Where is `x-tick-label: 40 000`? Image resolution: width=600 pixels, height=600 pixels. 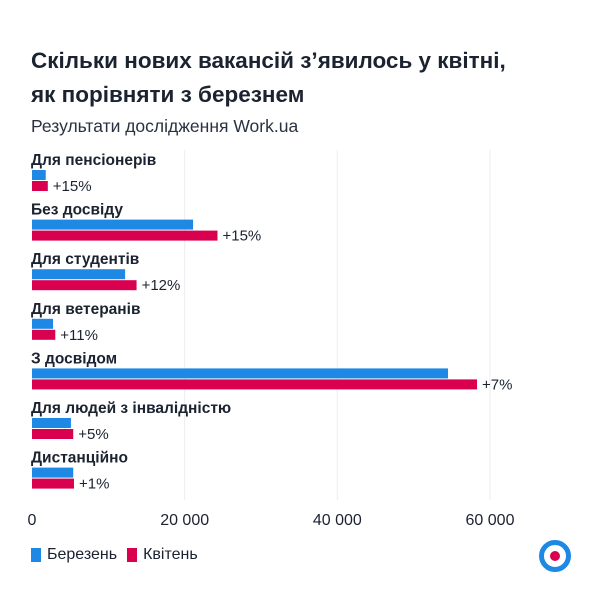 x-tick-label: 40 000 is located at coordinates (337, 520).